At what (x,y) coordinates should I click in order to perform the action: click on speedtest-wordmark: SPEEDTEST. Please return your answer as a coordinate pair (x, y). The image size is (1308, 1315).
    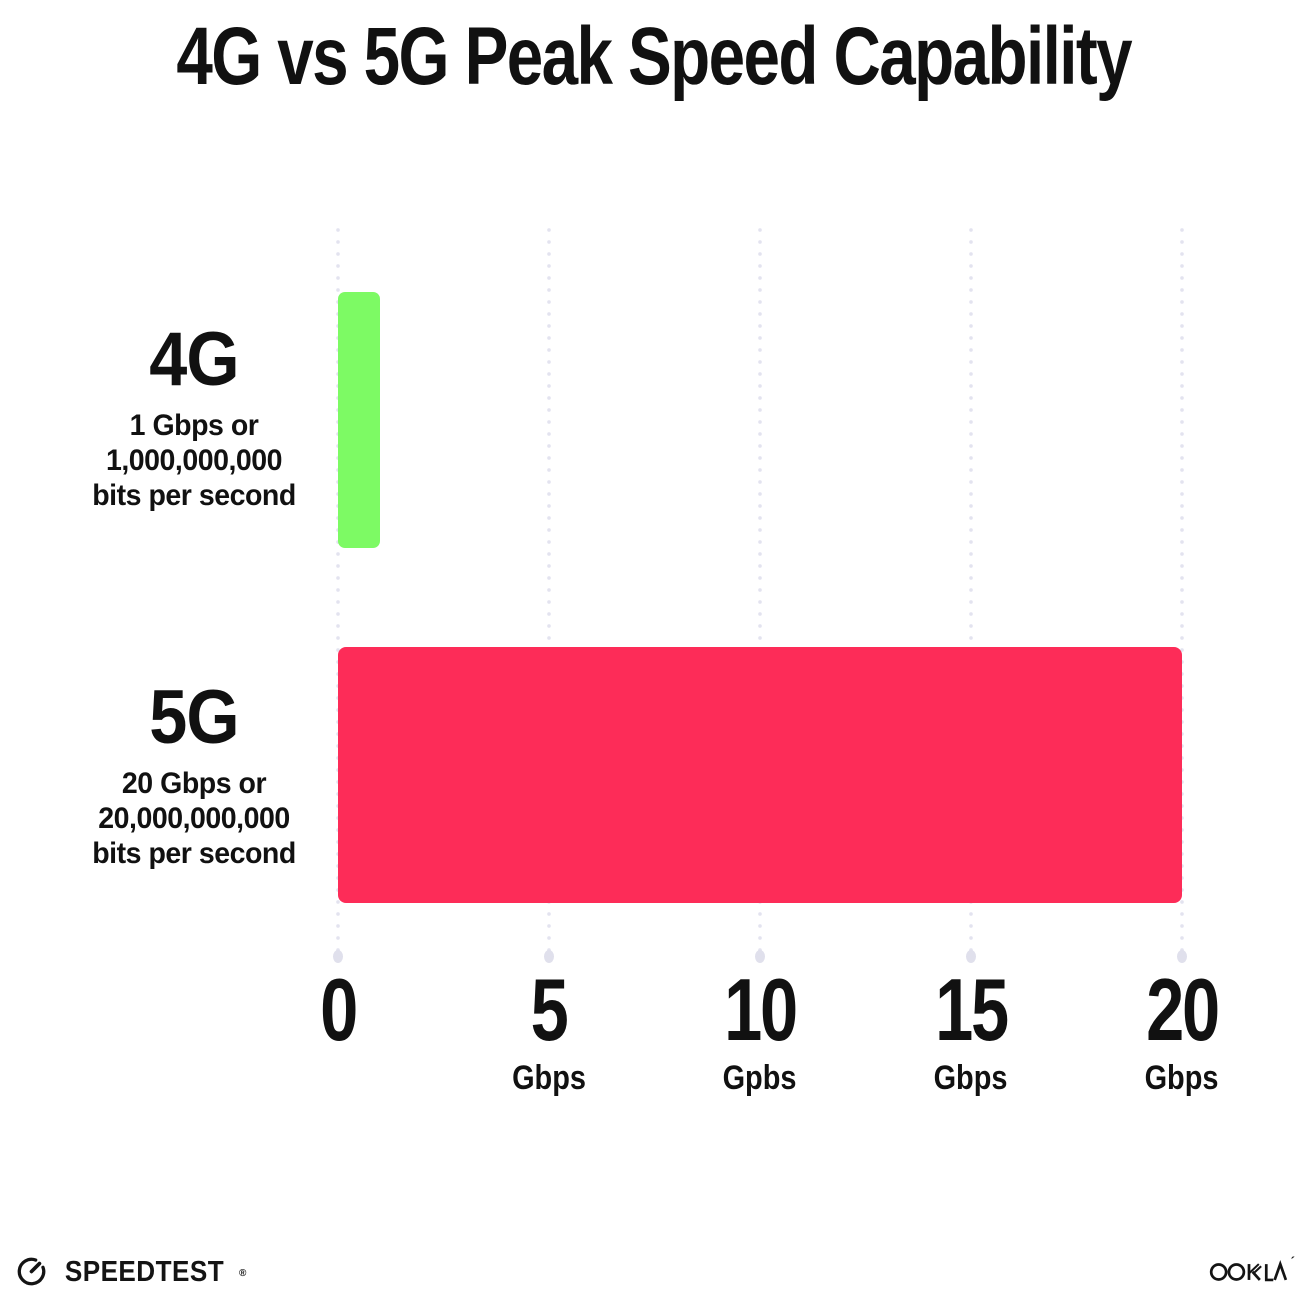
    Looking at the image, I should click on (144, 1271).